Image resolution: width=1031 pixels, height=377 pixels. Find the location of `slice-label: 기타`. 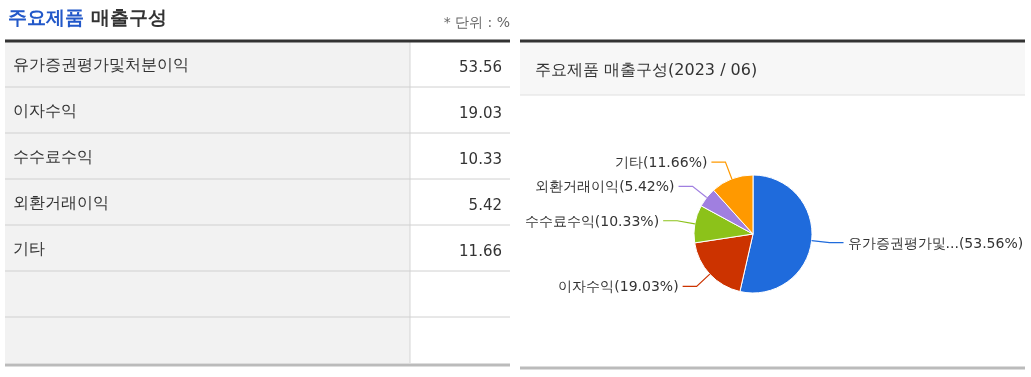

slice-label: 기타 is located at coordinates (629, 162).